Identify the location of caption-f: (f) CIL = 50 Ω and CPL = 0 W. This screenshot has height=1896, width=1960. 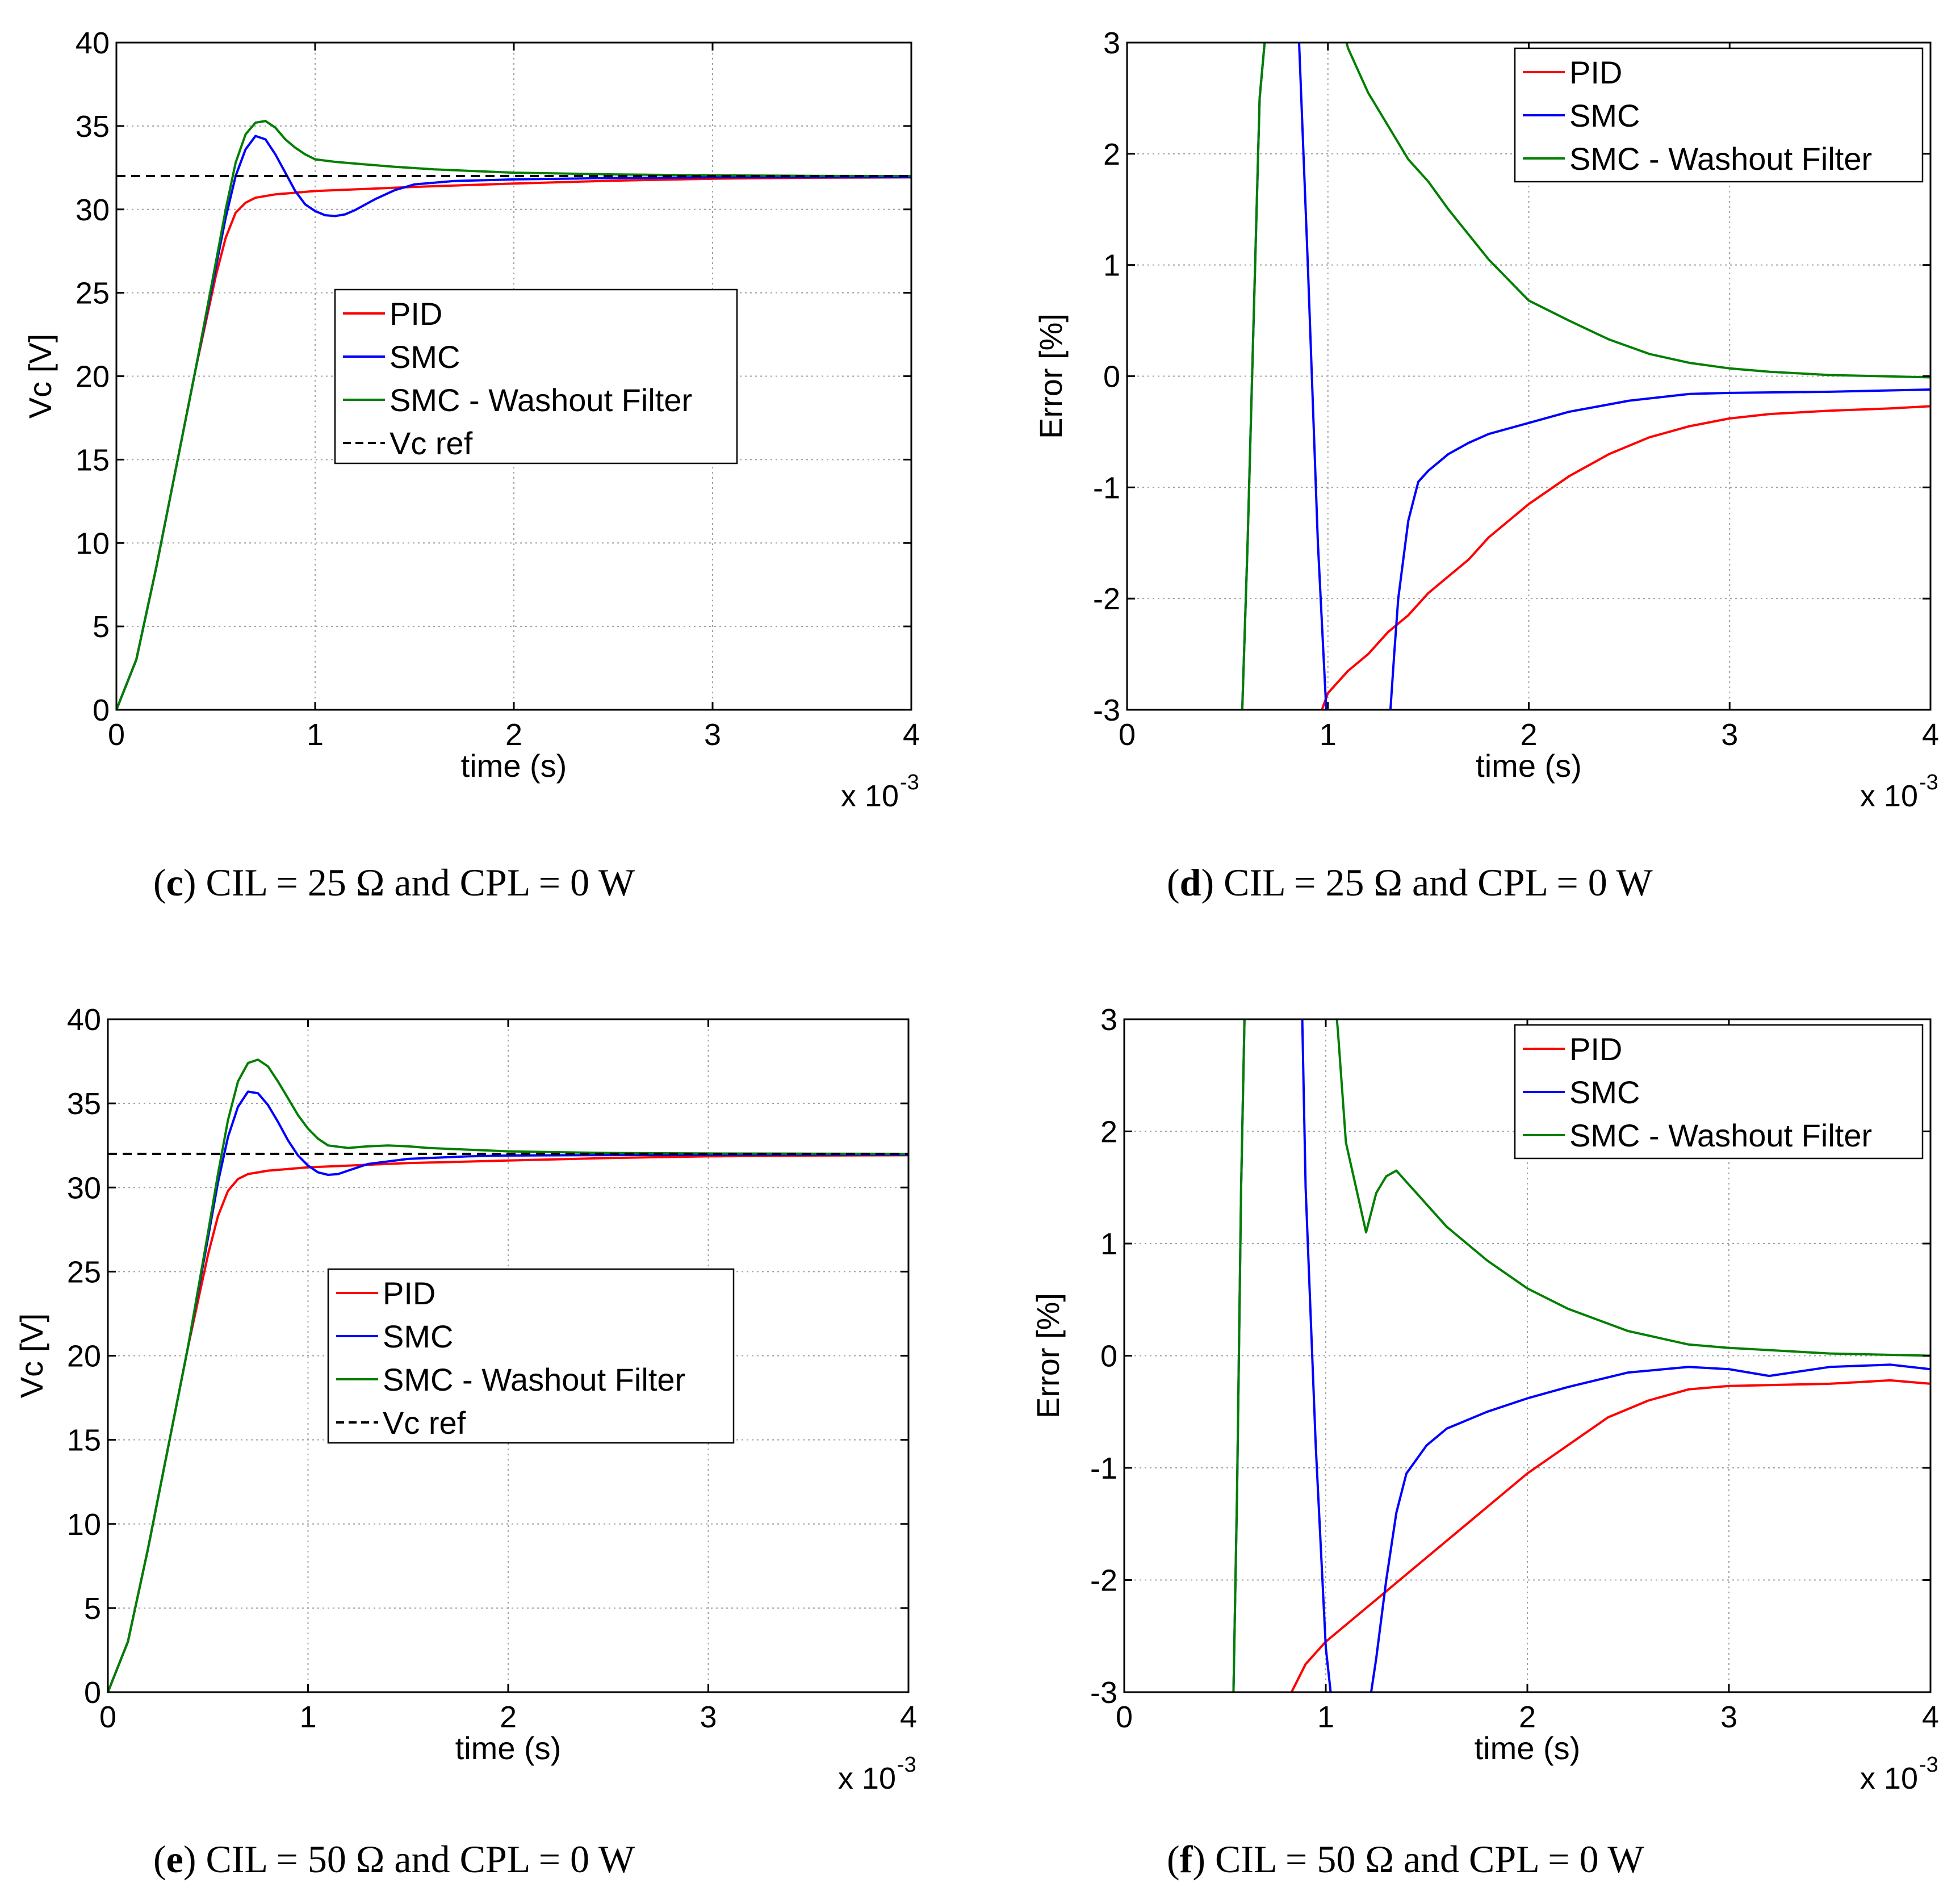
(1405, 1860).